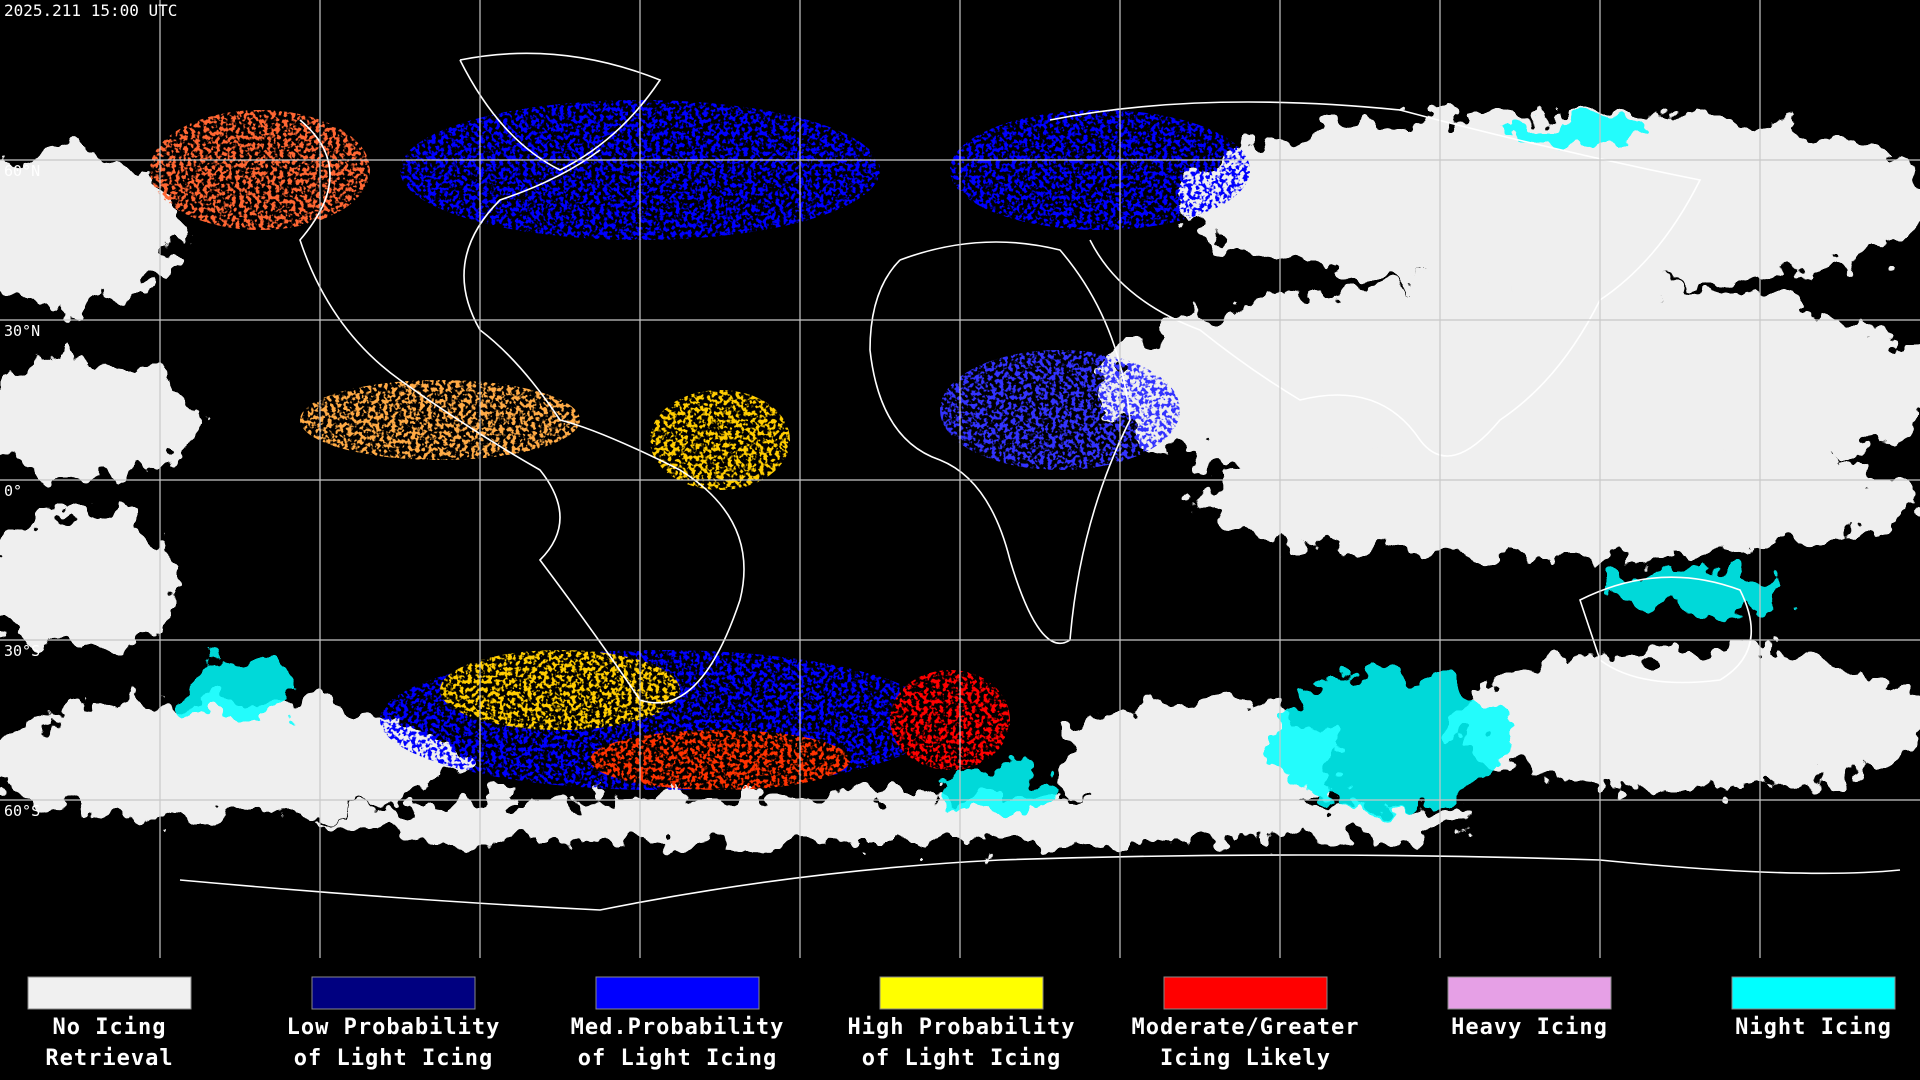 The width and height of the screenshot is (1920, 1080). I want to click on legend-label: High Probability, so click(962, 1027).